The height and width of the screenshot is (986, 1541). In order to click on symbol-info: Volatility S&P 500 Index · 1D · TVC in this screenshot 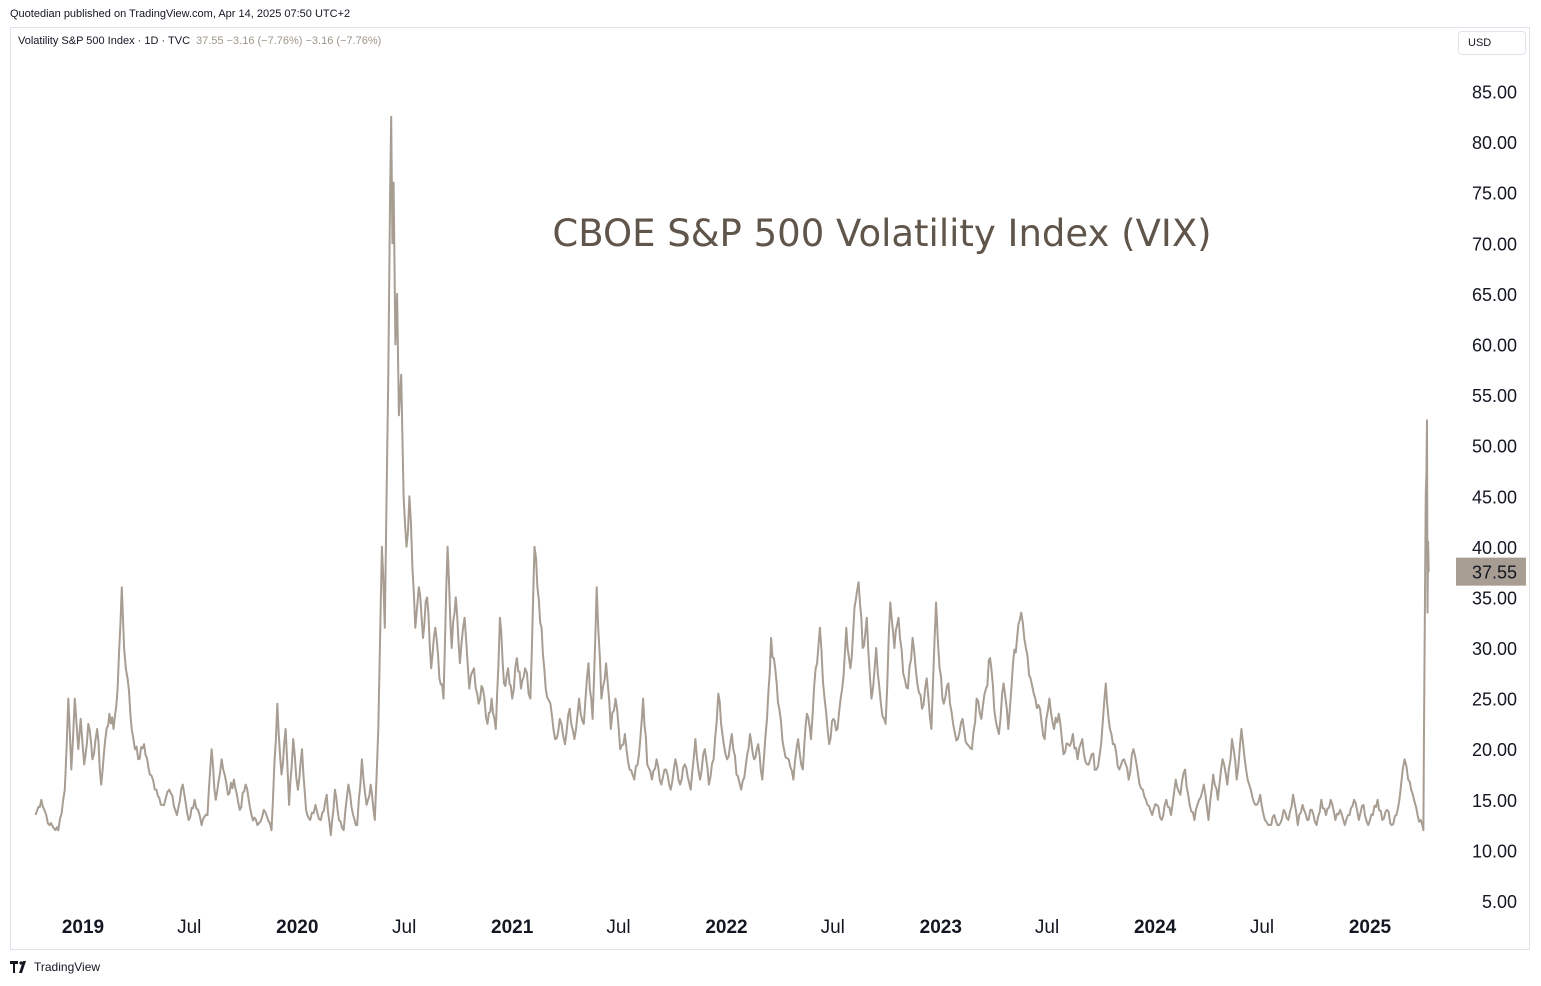, I will do `click(104, 41)`.